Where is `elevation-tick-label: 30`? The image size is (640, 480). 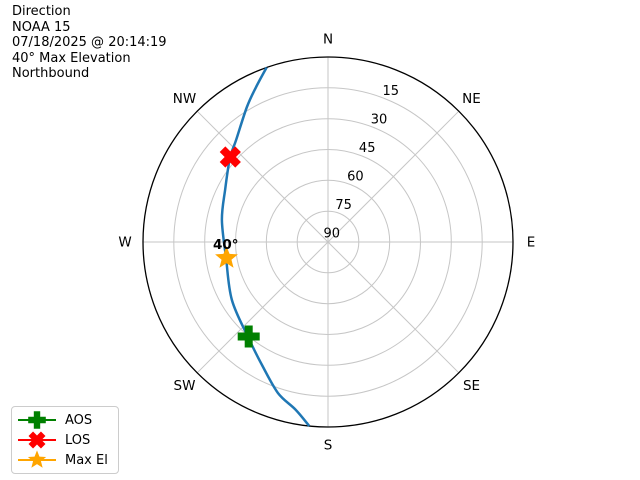 elevation-tick-label: 30 is located at coordinates (379, 119).